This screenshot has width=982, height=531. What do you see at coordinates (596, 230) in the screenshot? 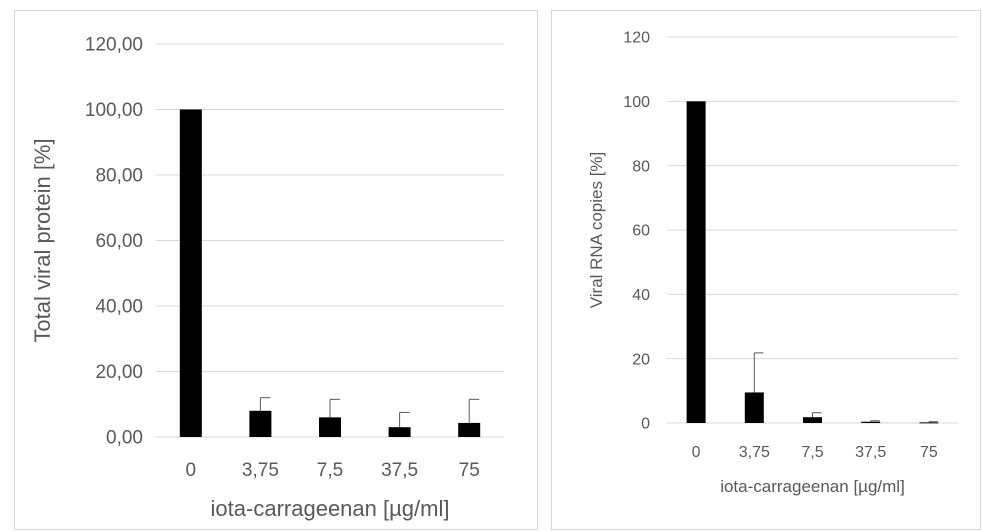
I see `y-axis-title: Viral RNA copies [%]` at bounding box center [596, 230].